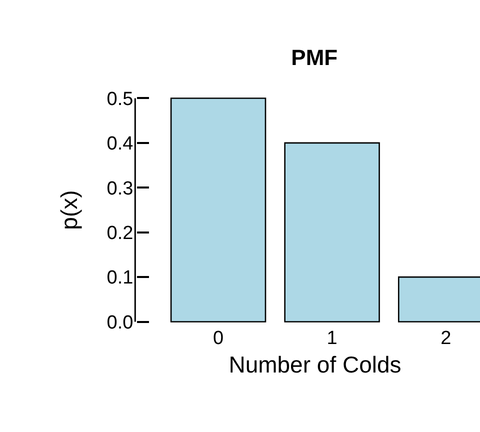  What do you see at coordinates (218, 338) in the screenshot?
I see `x-tick-label: 0` at bounding box center [218, 338].